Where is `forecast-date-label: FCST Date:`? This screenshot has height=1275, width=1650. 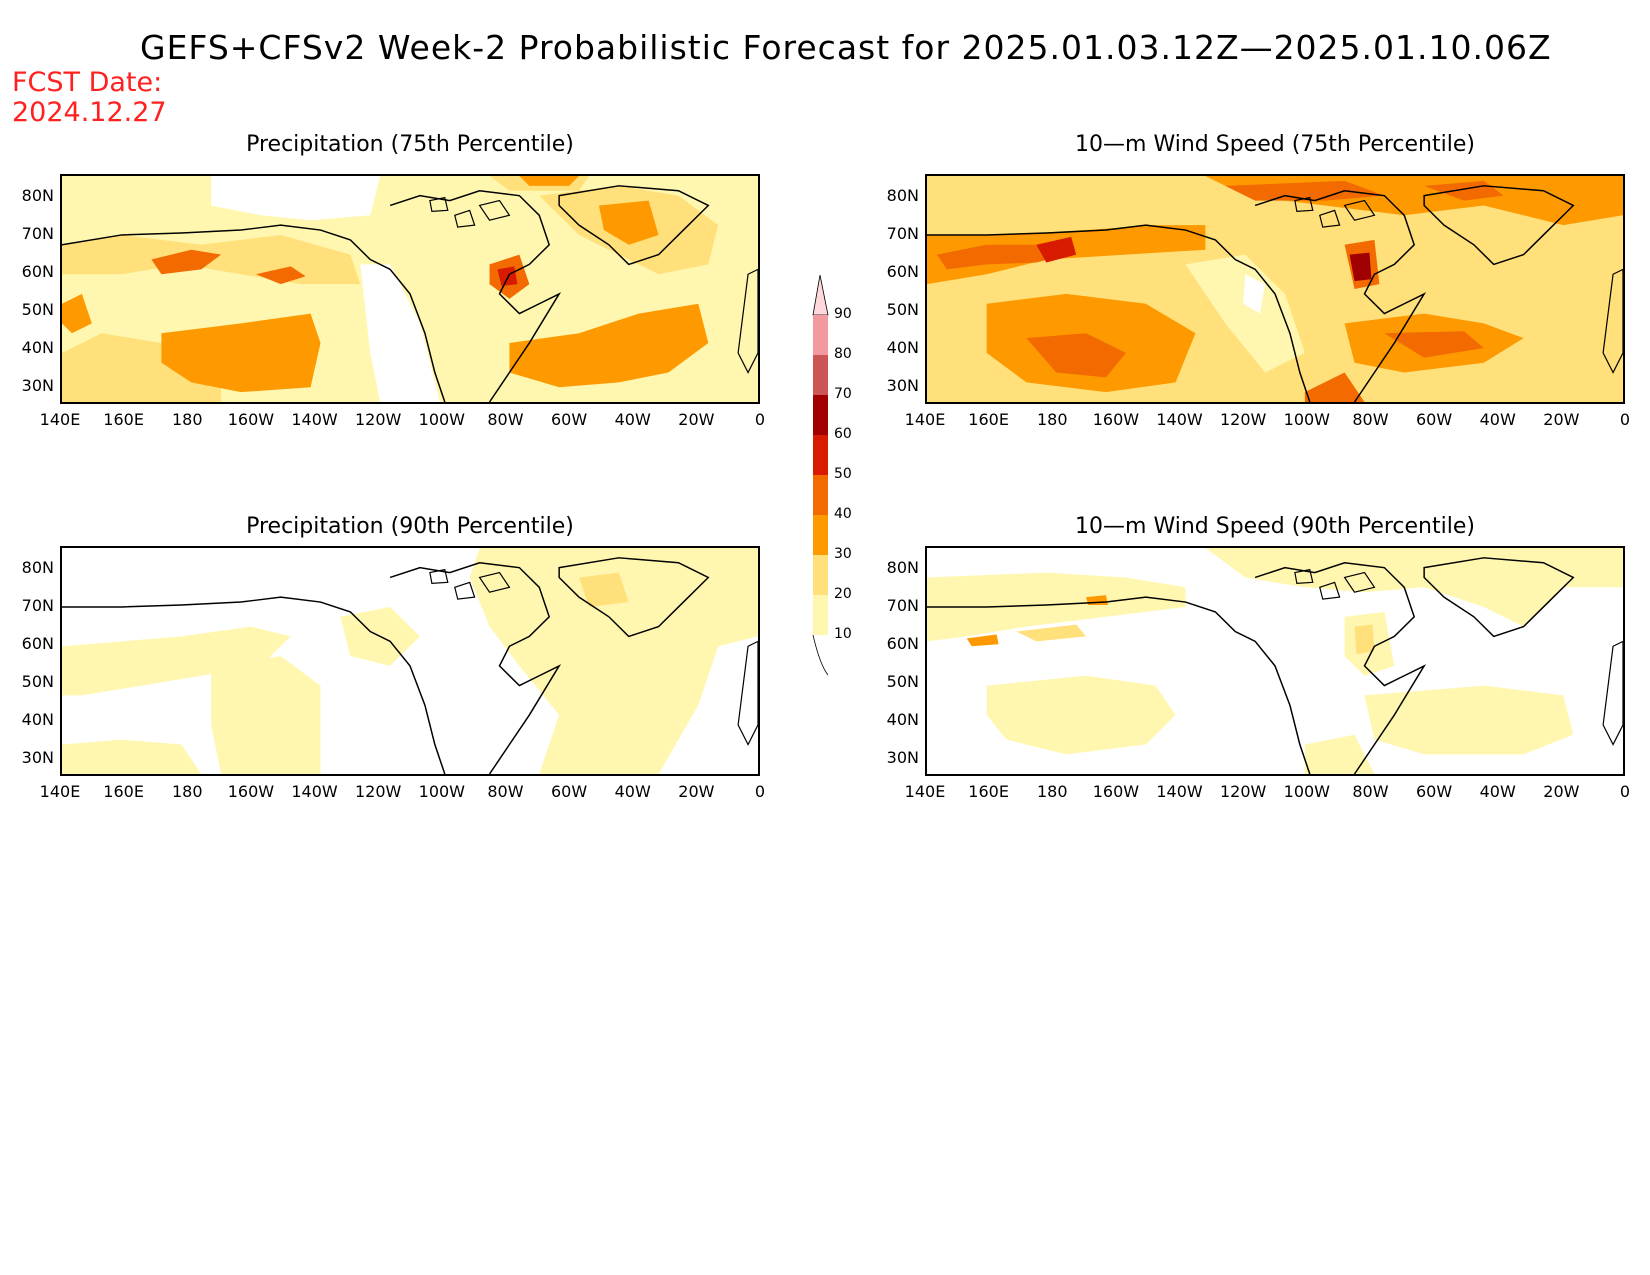
forecast-date-label: FCST Date: is located at coordinates (87, 82).